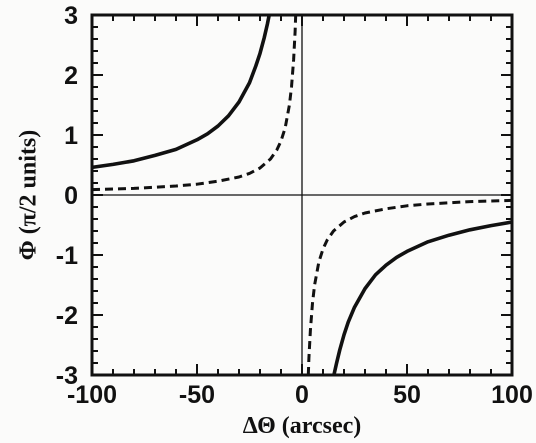  Describe the element at coordinates (67, 316) in the screenshot. I see `y-tick-label: -2` at that location.